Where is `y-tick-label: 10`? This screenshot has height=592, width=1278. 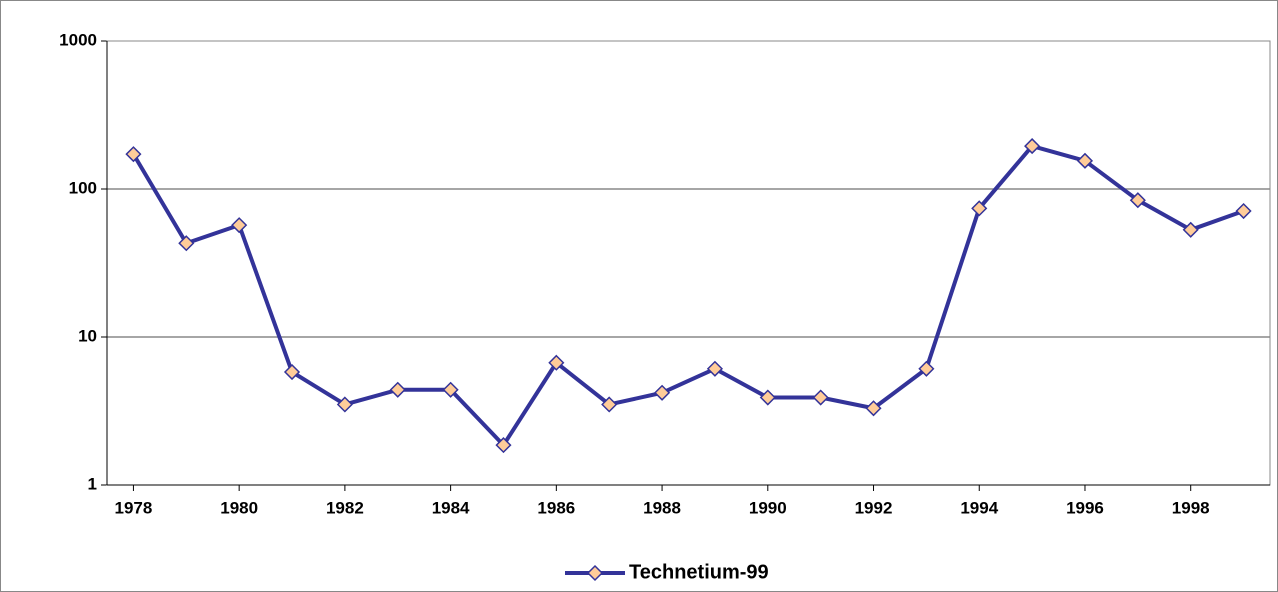 y-tick-label: 10 is located at coordinates (87, 335).